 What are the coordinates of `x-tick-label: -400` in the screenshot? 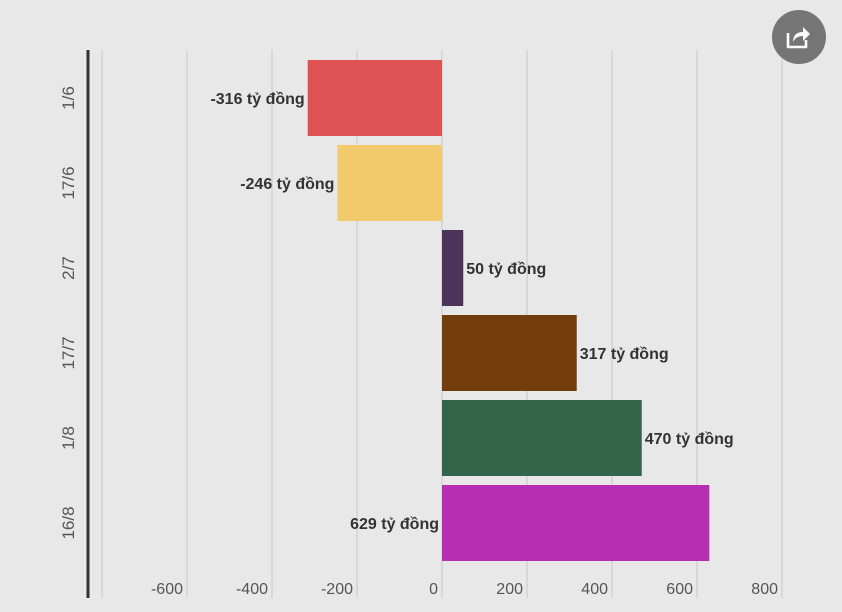 It's located at (252, 589).